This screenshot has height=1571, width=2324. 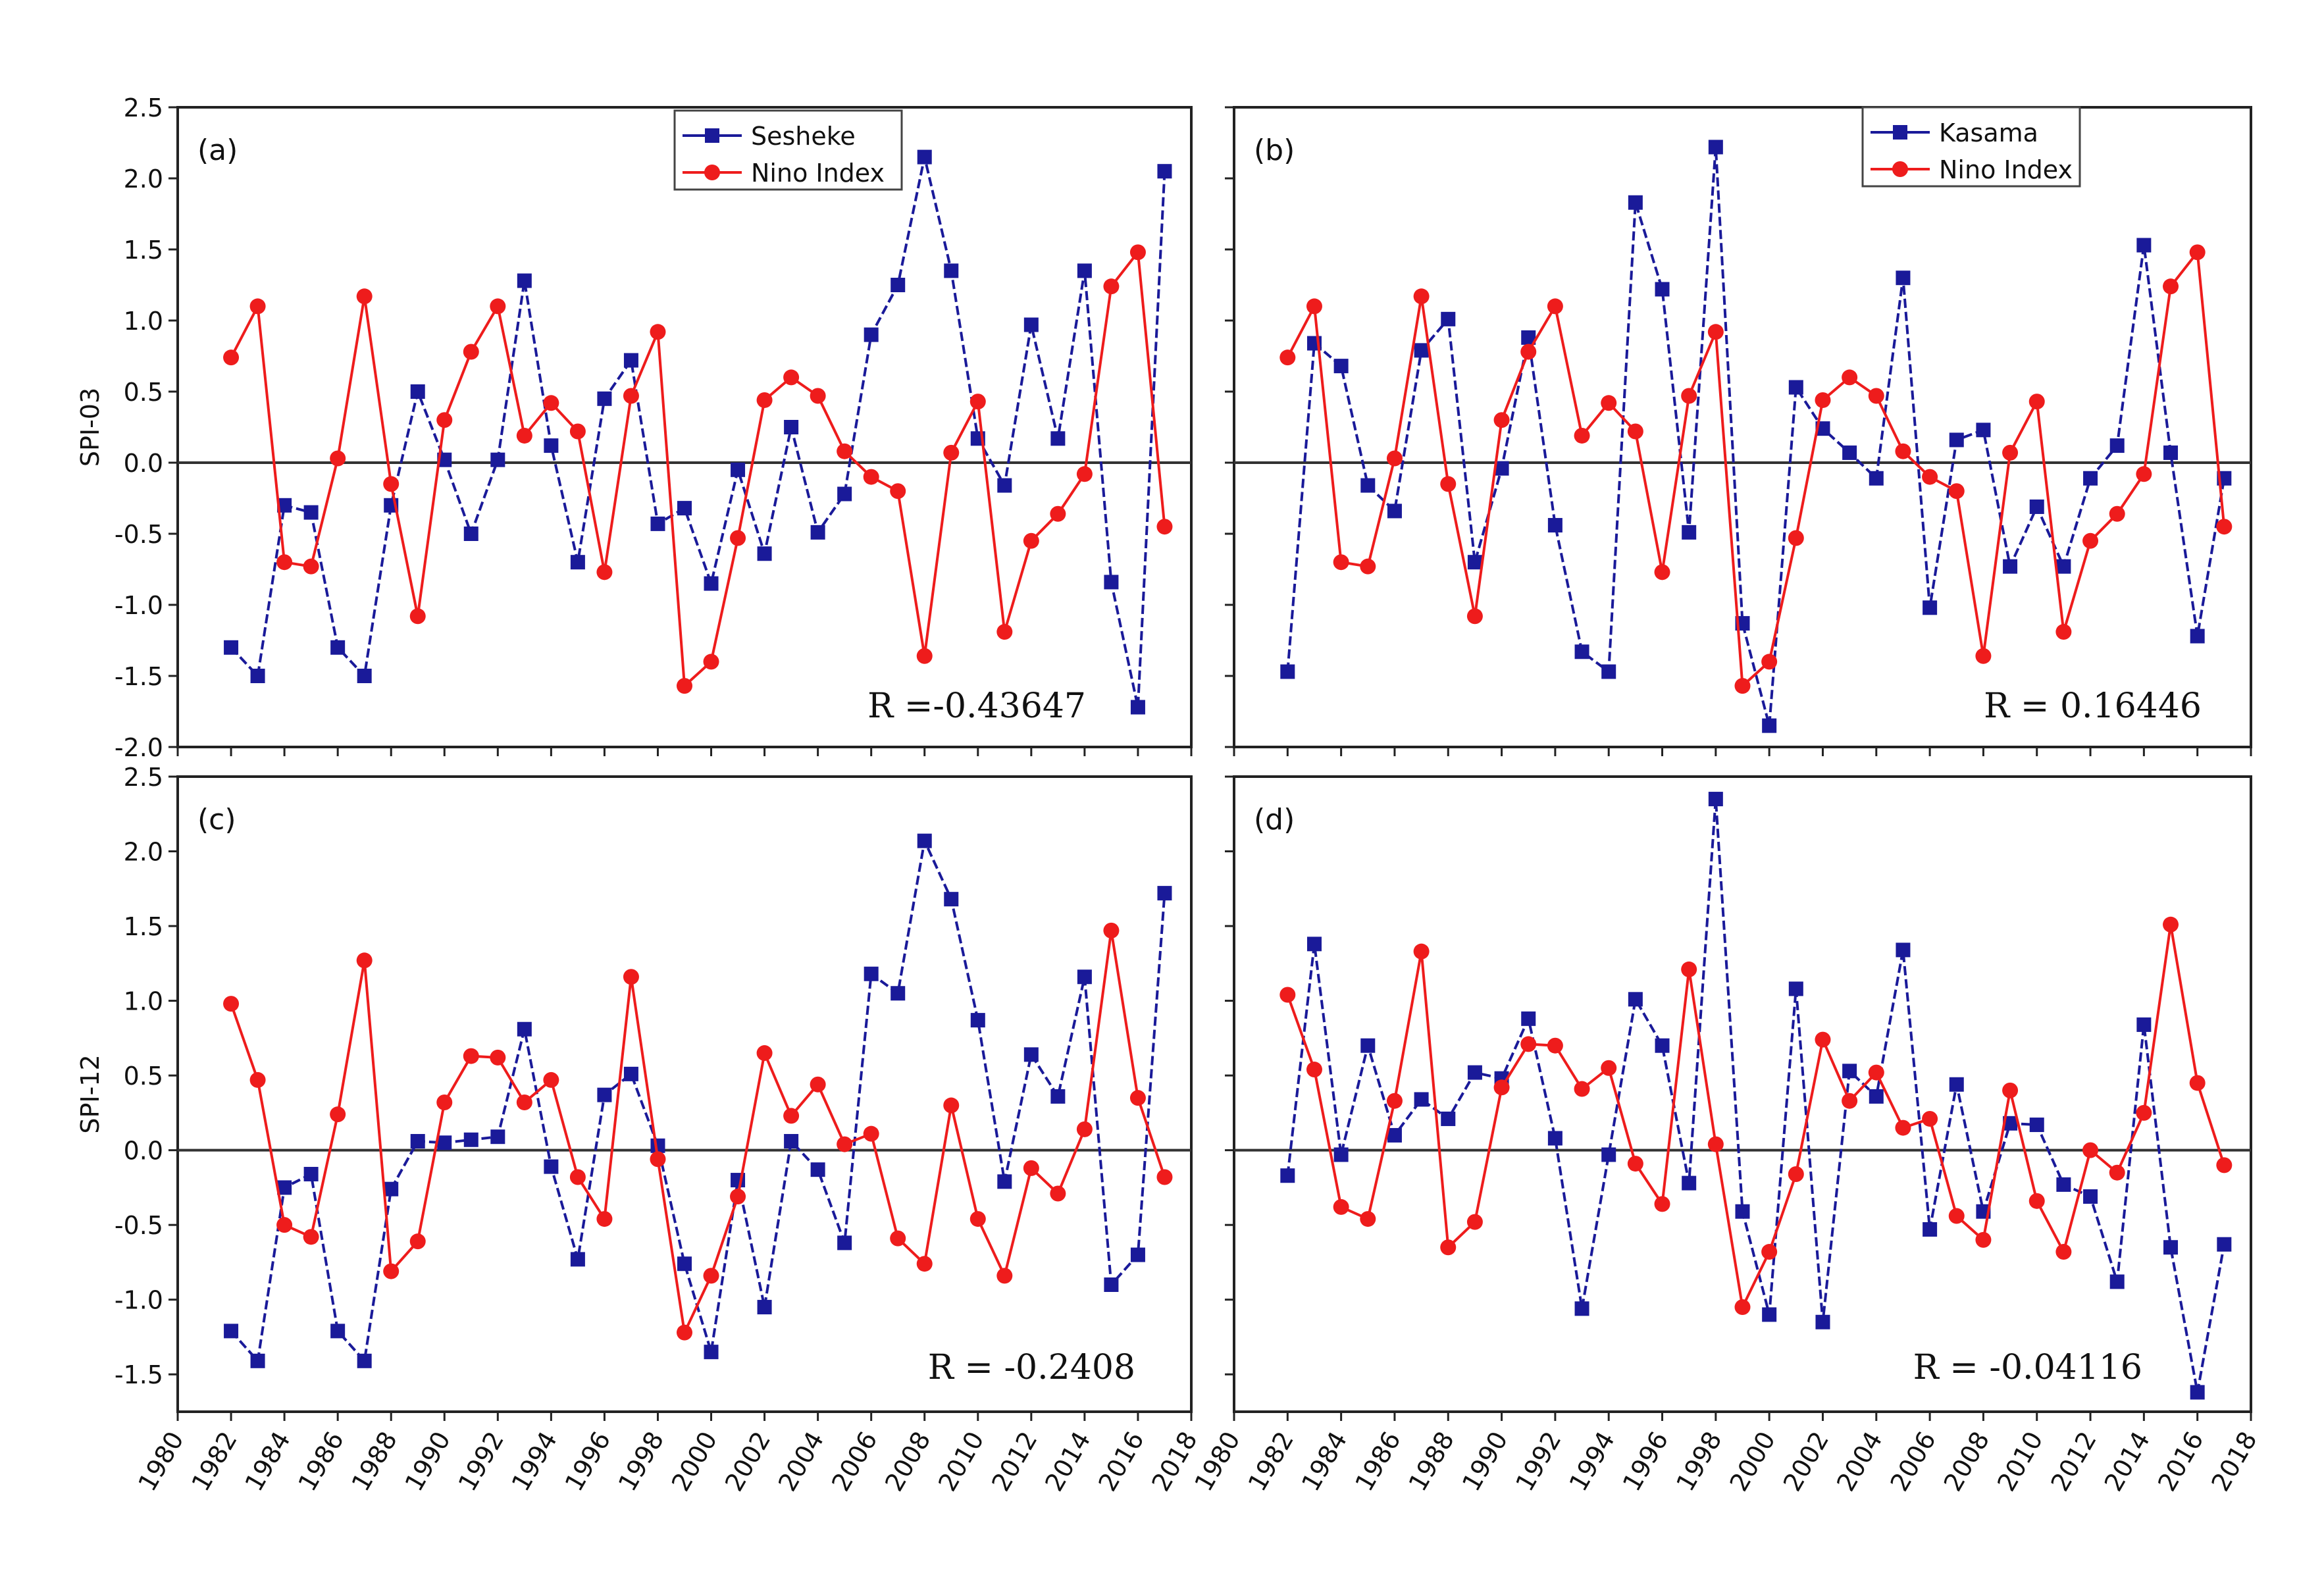 I want to click on legend-marker-square, so click(x=1900, y=132).